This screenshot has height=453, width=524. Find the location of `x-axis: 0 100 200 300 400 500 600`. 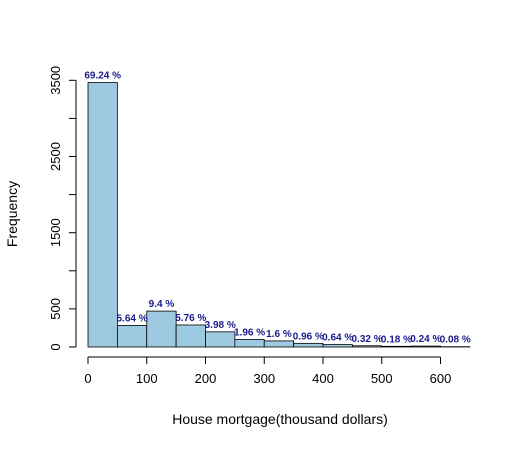

x-axis: 0 100 200 300 400 500 600 is located at coordinates (267, 371).